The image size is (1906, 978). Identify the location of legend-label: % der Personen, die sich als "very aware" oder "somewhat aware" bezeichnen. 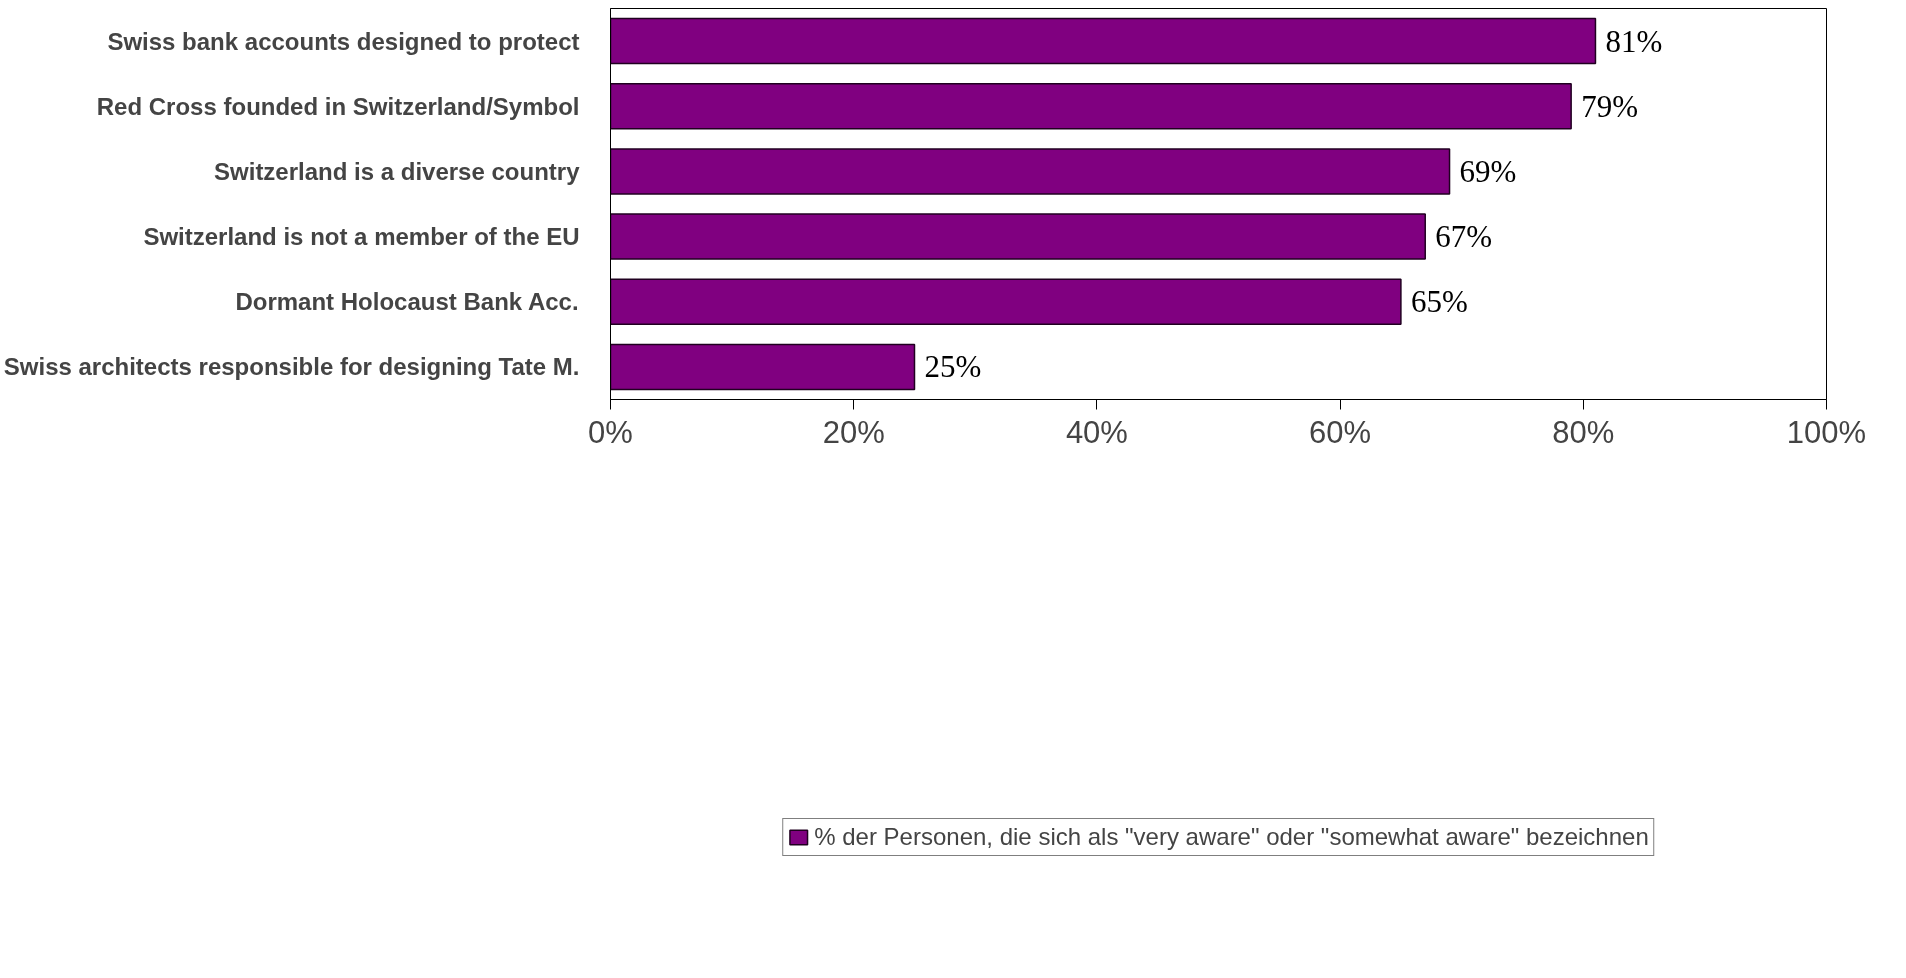
(1231, 837).